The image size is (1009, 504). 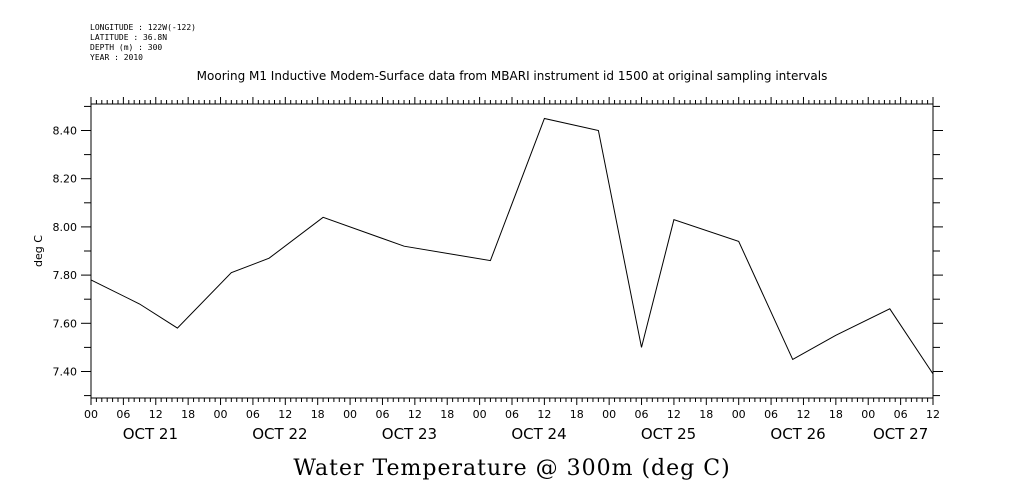 I want to click on y-tick-label: 7.80, so click(x=65, y=275).